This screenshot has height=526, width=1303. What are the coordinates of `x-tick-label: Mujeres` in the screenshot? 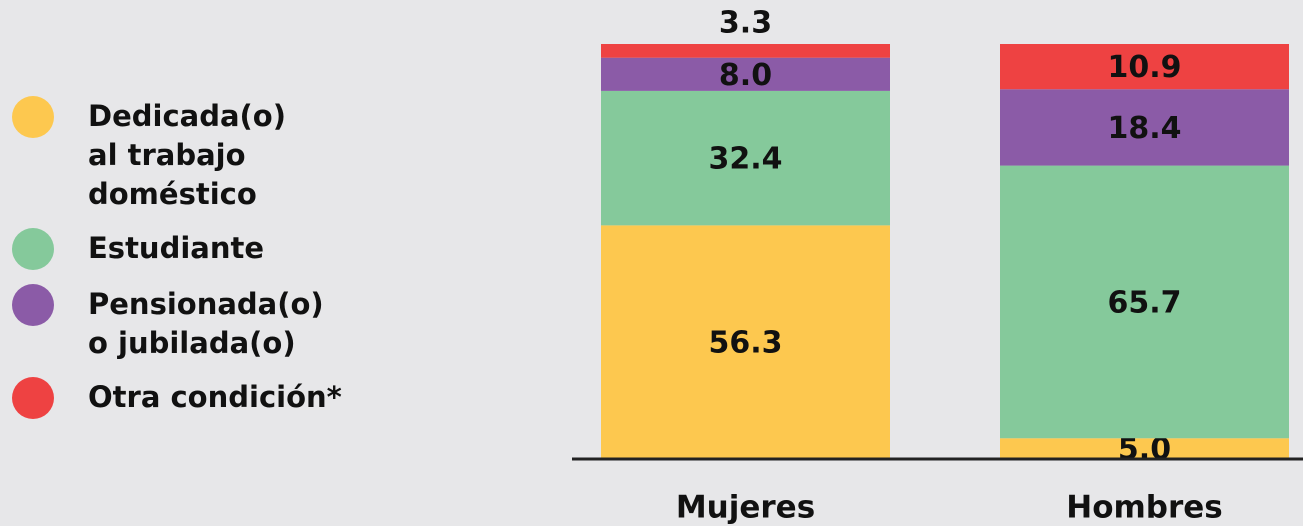 It's located at (745, 508).